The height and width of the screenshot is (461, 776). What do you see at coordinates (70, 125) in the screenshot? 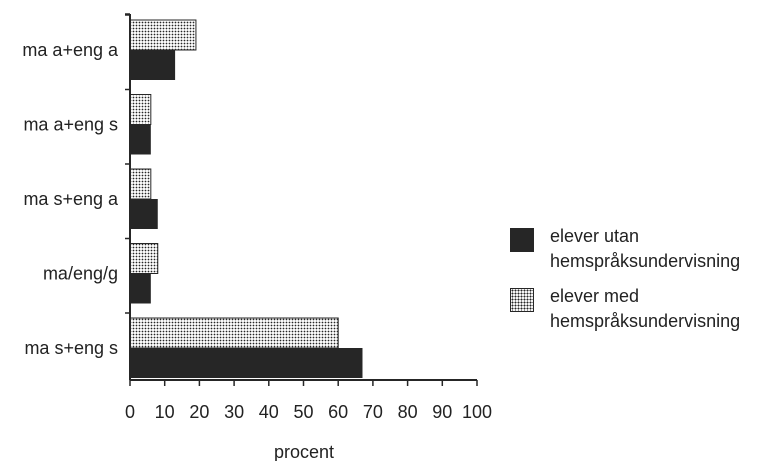
I see `category-label: ma a+eng s` at bounding box center [70, 125].